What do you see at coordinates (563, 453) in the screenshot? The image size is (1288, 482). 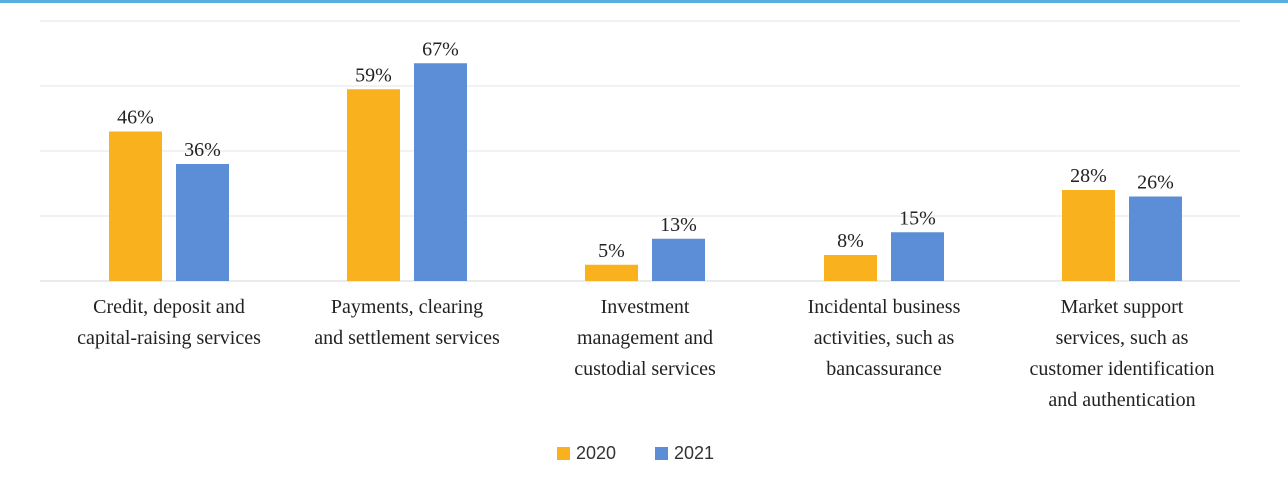 I see `legend-swatch-2020` at bounding box center [563, 453].